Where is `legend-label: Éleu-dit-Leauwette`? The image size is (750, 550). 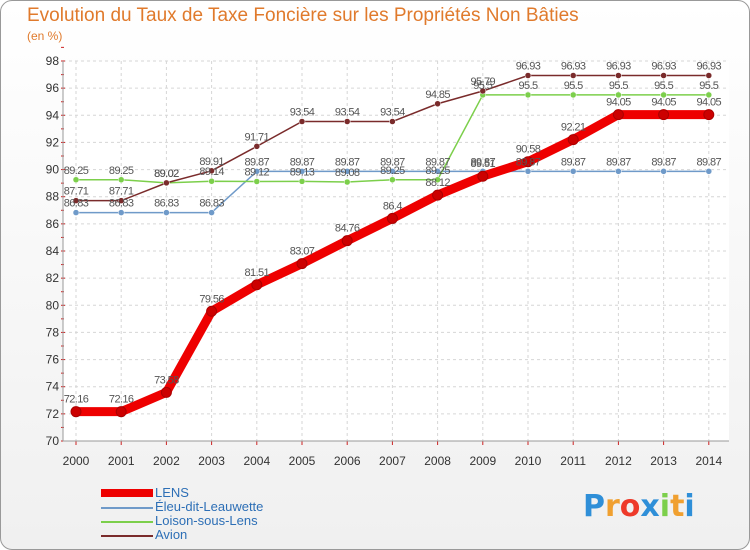 legend-label: Éleu-dit-Leauwette is located at coordinates (209, 506).